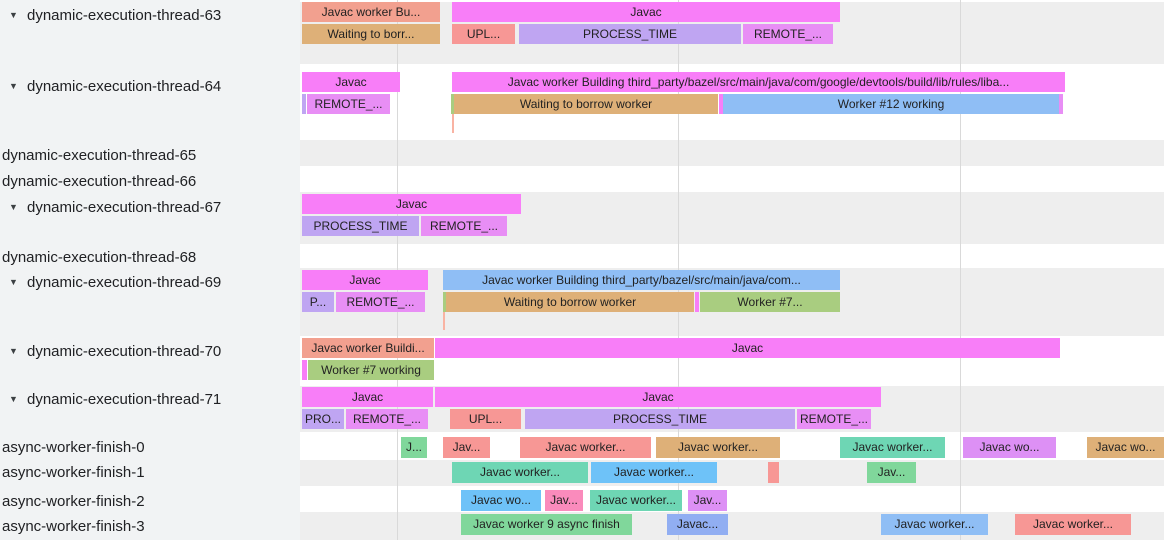 The height and width of the screenshot is (540, 1164). What do you see at coordinates (73, 447) in the screenshot?
I see `track-label-text: async-worker-finish-0` at bounding box center [73, 447].